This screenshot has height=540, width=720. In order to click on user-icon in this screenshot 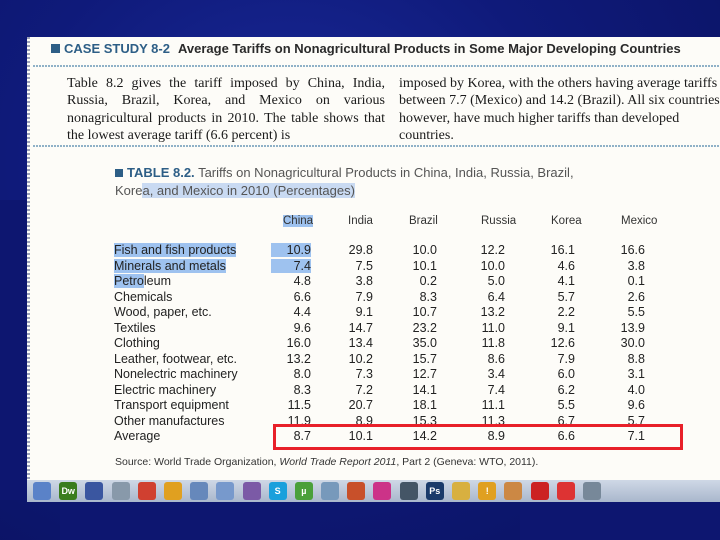, I will do `click(513, 491)`.